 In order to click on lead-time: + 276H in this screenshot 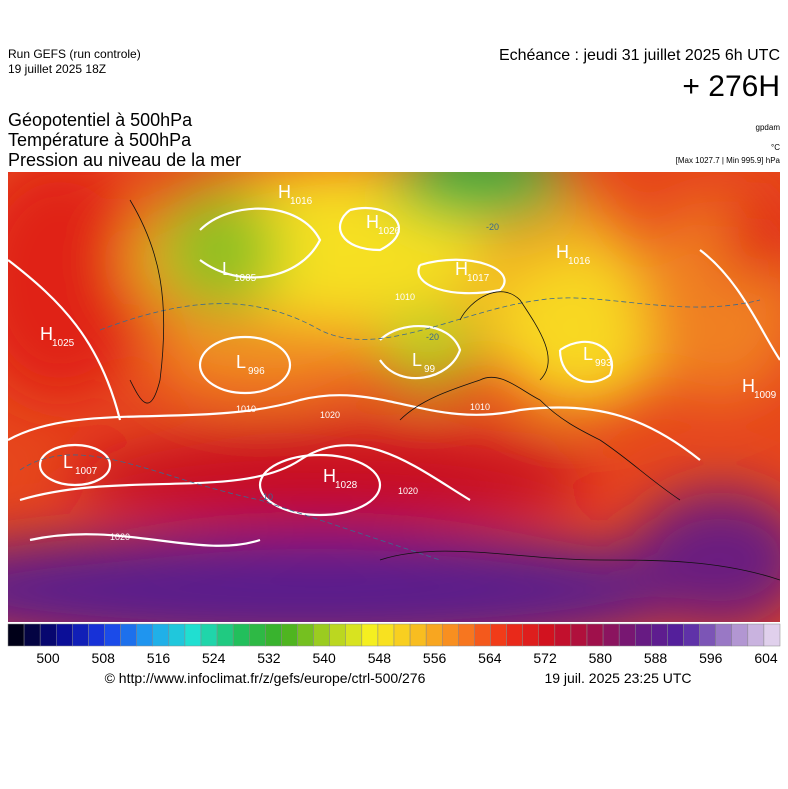, I will do `click(731, 86)`.